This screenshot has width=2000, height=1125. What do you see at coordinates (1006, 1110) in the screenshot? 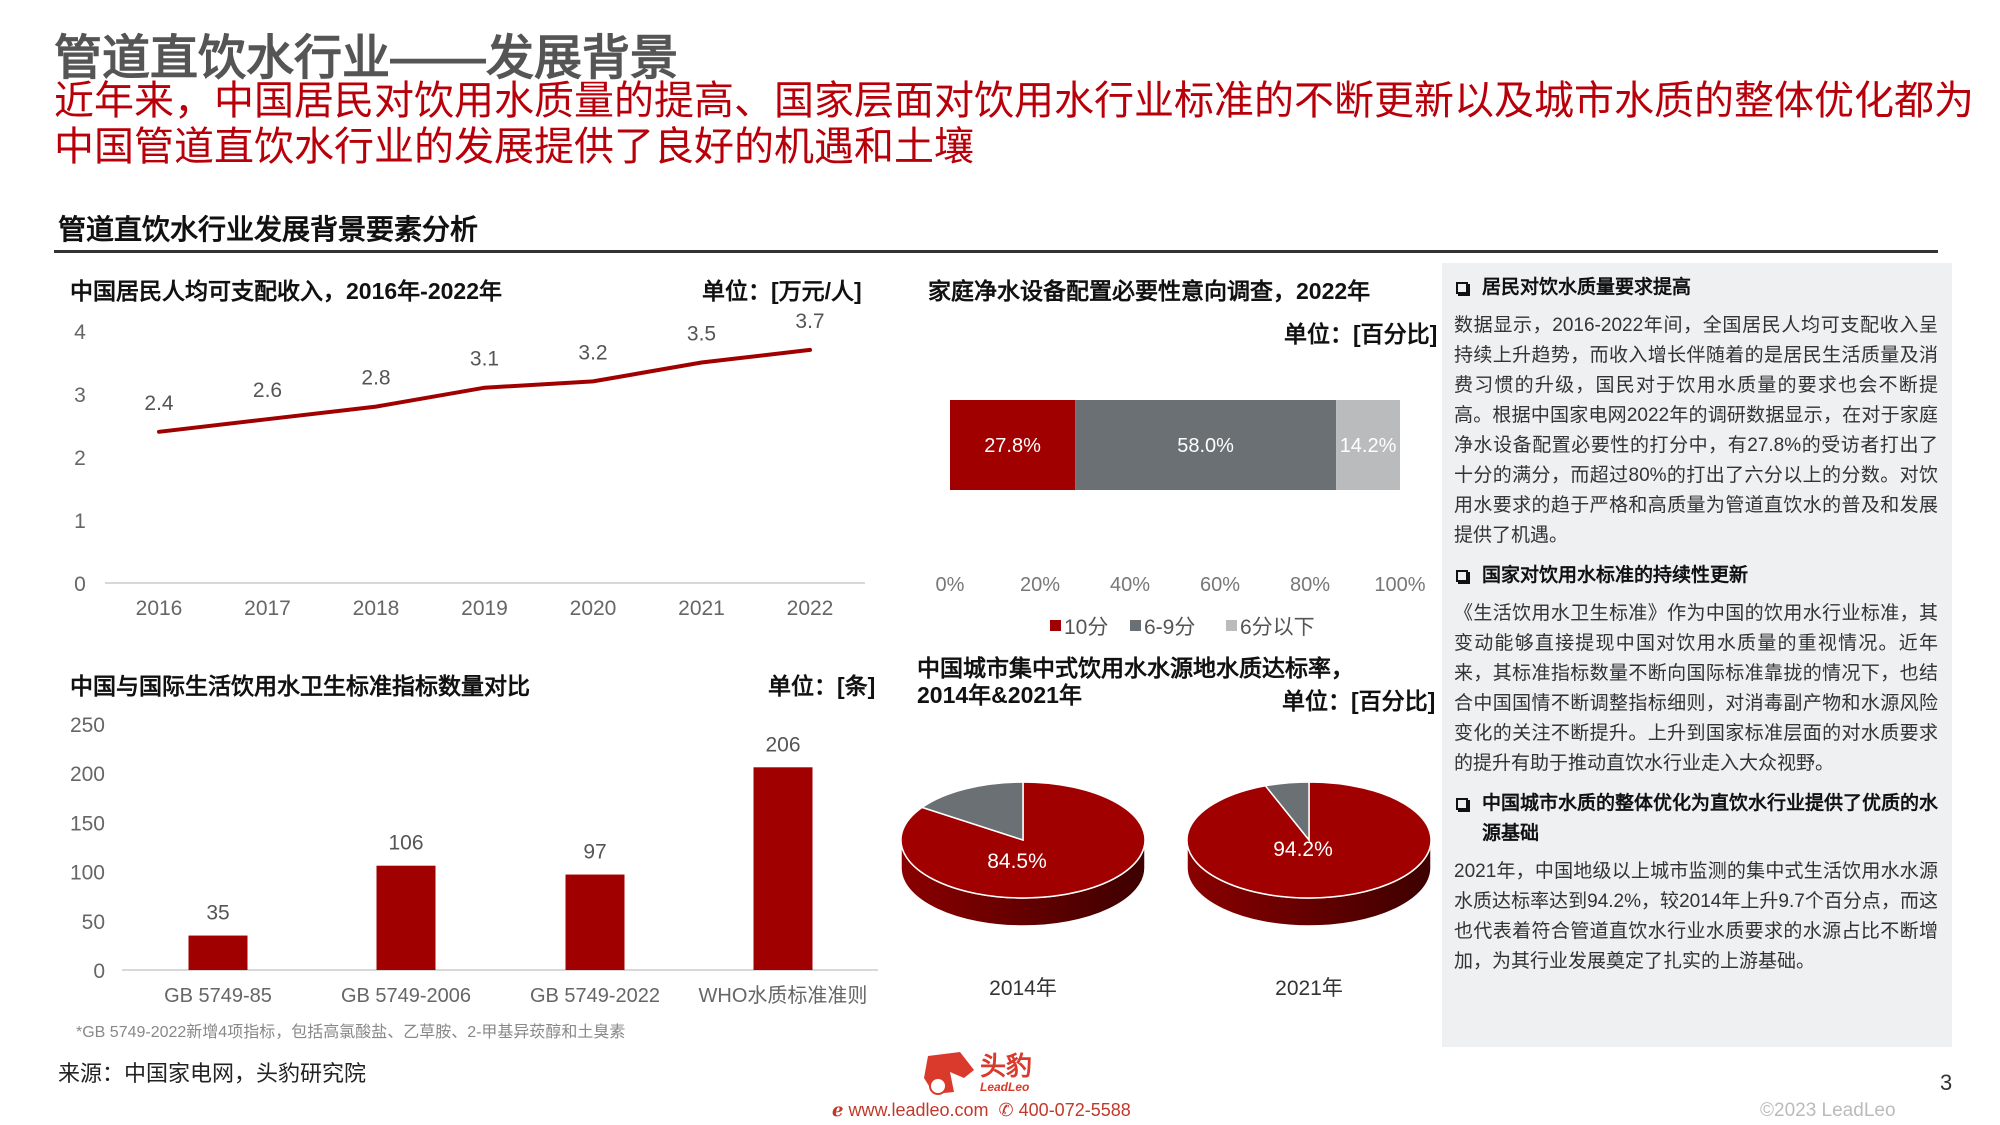
I see `phone-icon: ✆` at bounding box center [1006, 1110].